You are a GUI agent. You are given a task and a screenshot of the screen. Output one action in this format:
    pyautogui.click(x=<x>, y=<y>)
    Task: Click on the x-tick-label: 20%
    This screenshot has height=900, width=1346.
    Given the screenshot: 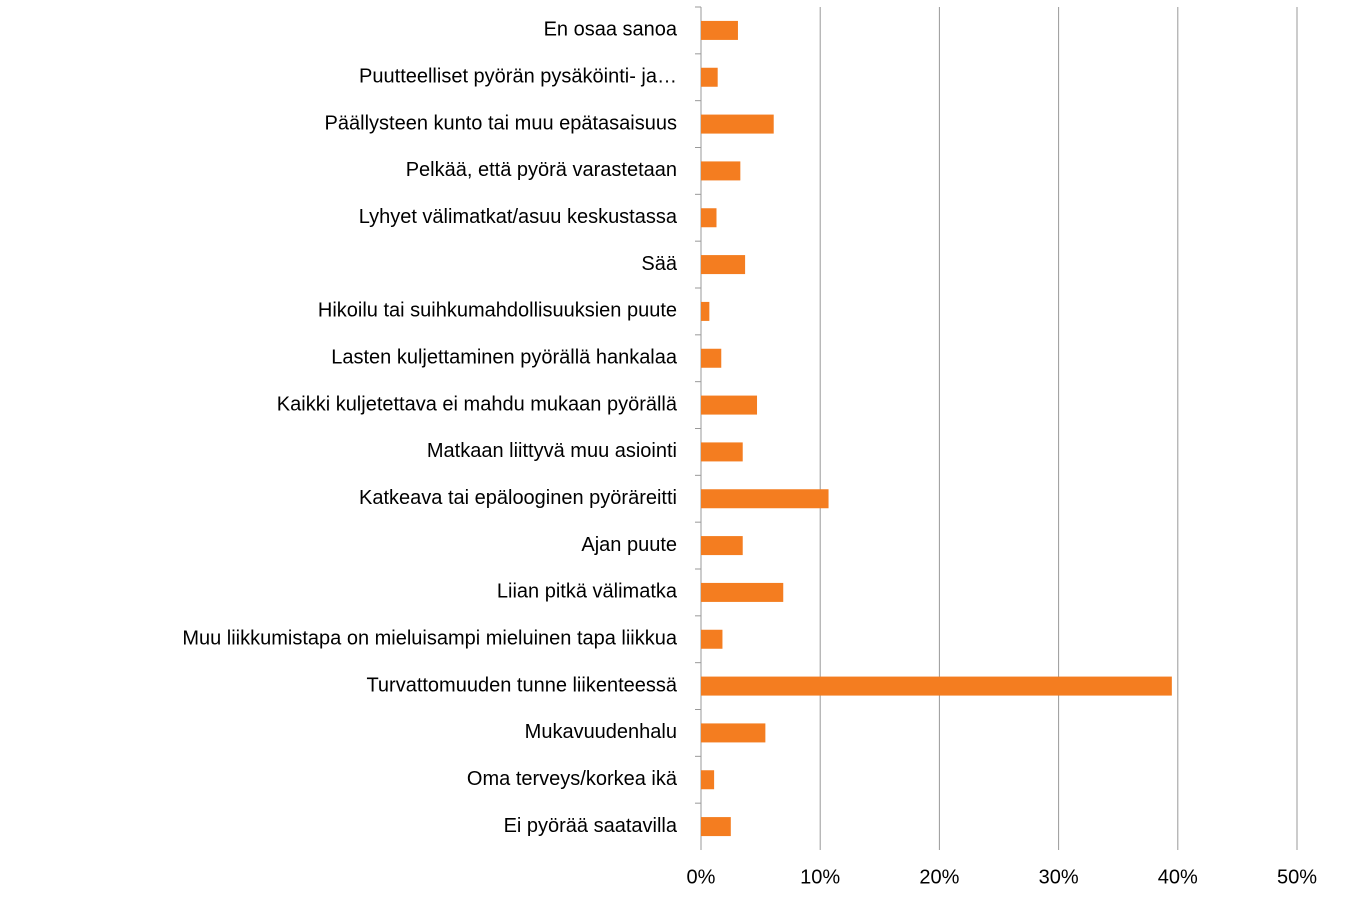 What is the action you would take?
    pyautogui.click(x=939, y=877)
    